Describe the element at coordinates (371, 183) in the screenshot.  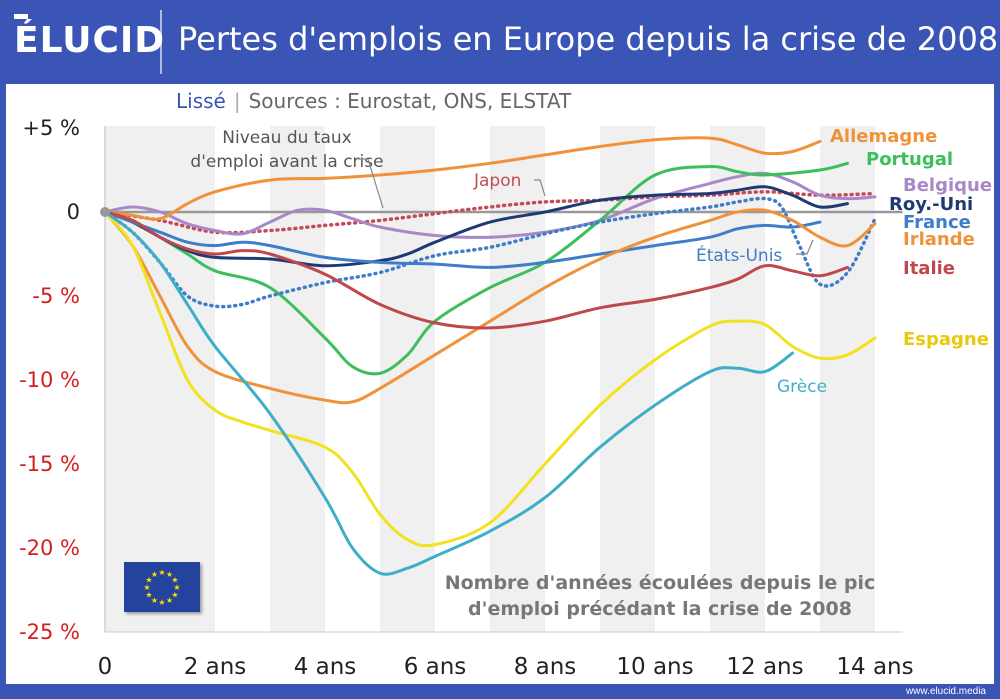
I see `reference-leader-line` at that location.